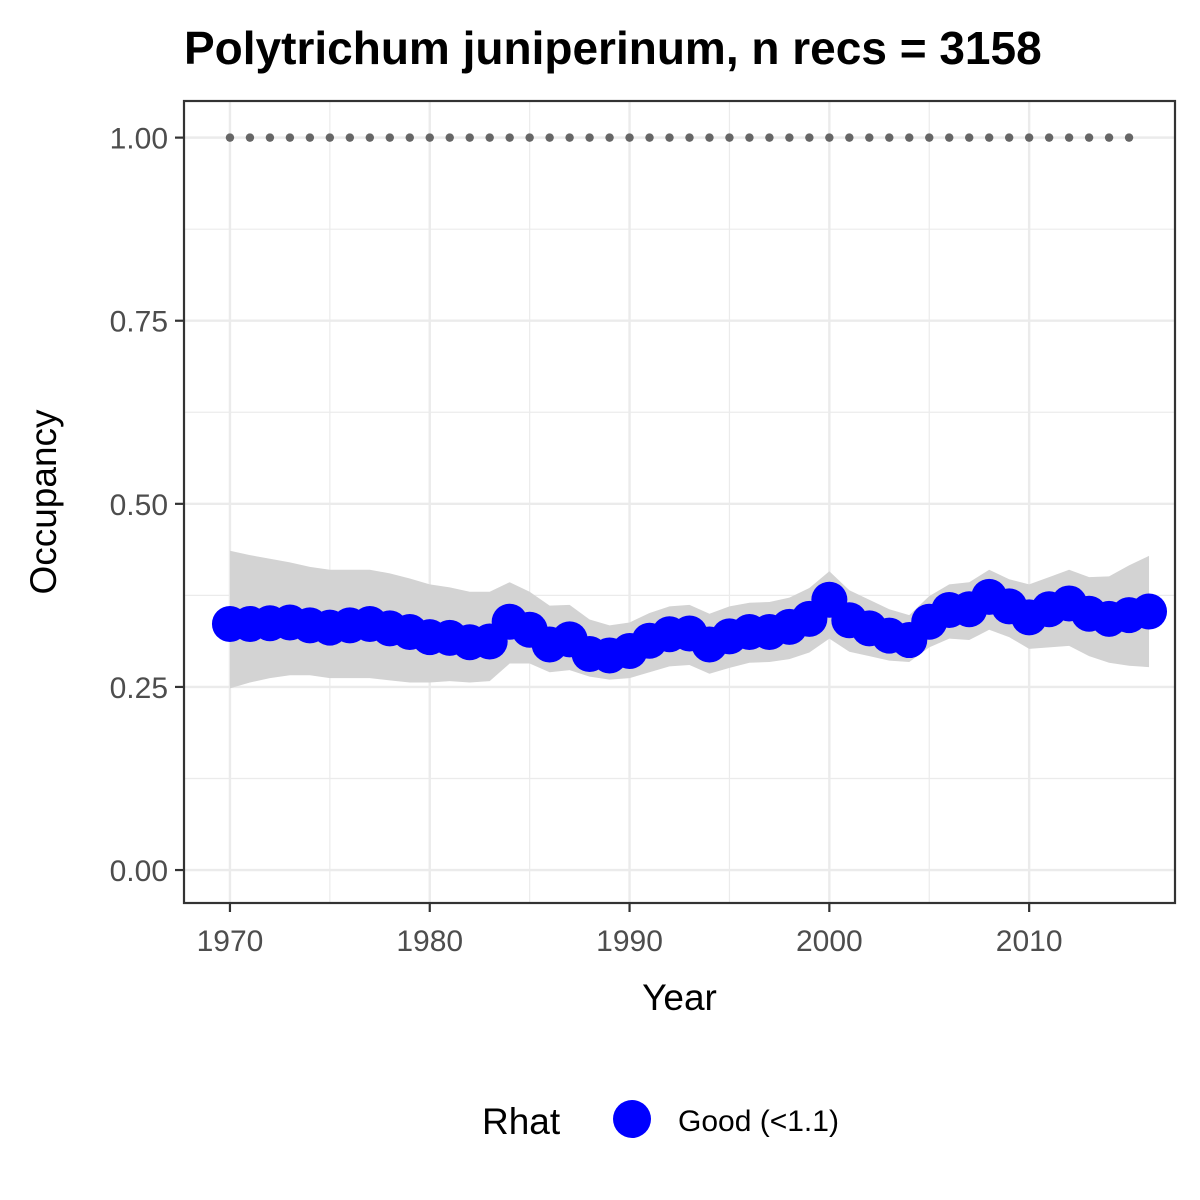 The height and width of the screenshot is (1200, 1200). I want to click on reference-point-1972, so click(270, 137).